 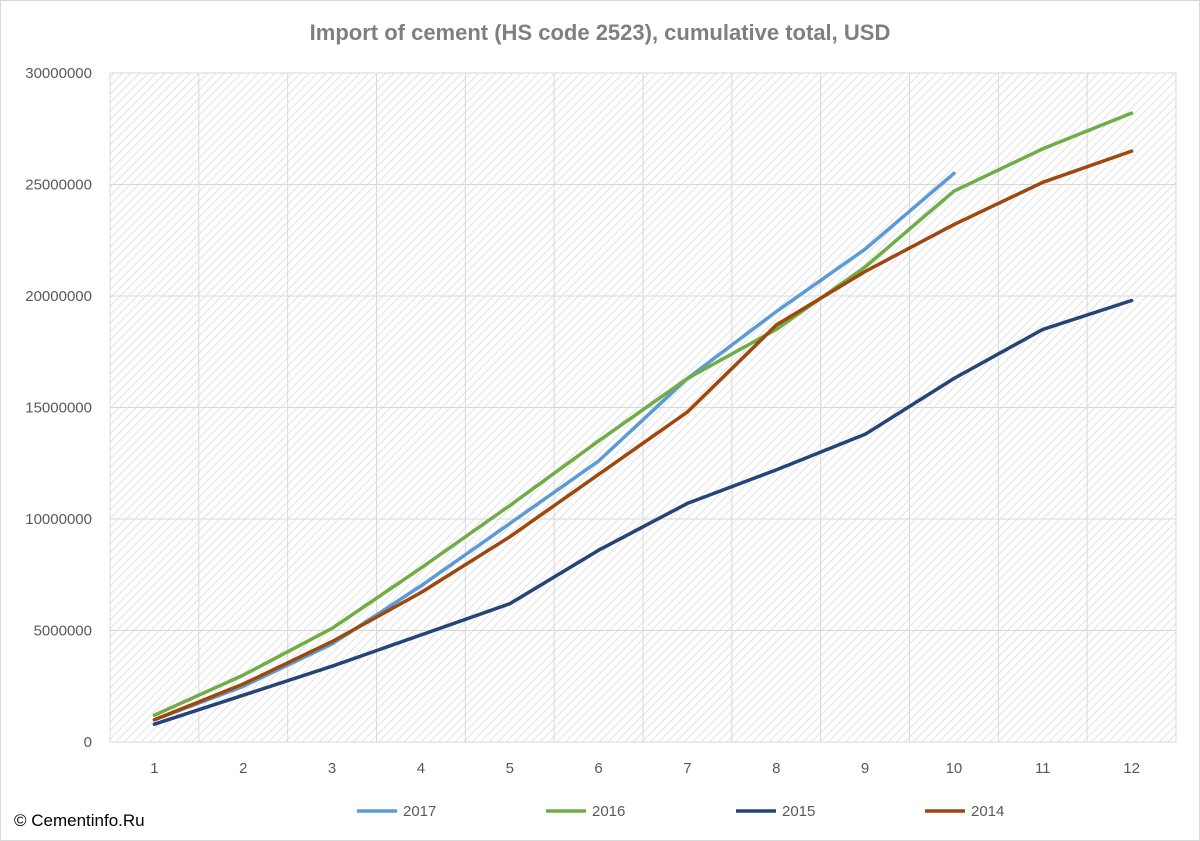 What do you see at coordinates (332, 768) in the screenshot?
I see `x-tick-label: 3` at bounding box center [332, 768].